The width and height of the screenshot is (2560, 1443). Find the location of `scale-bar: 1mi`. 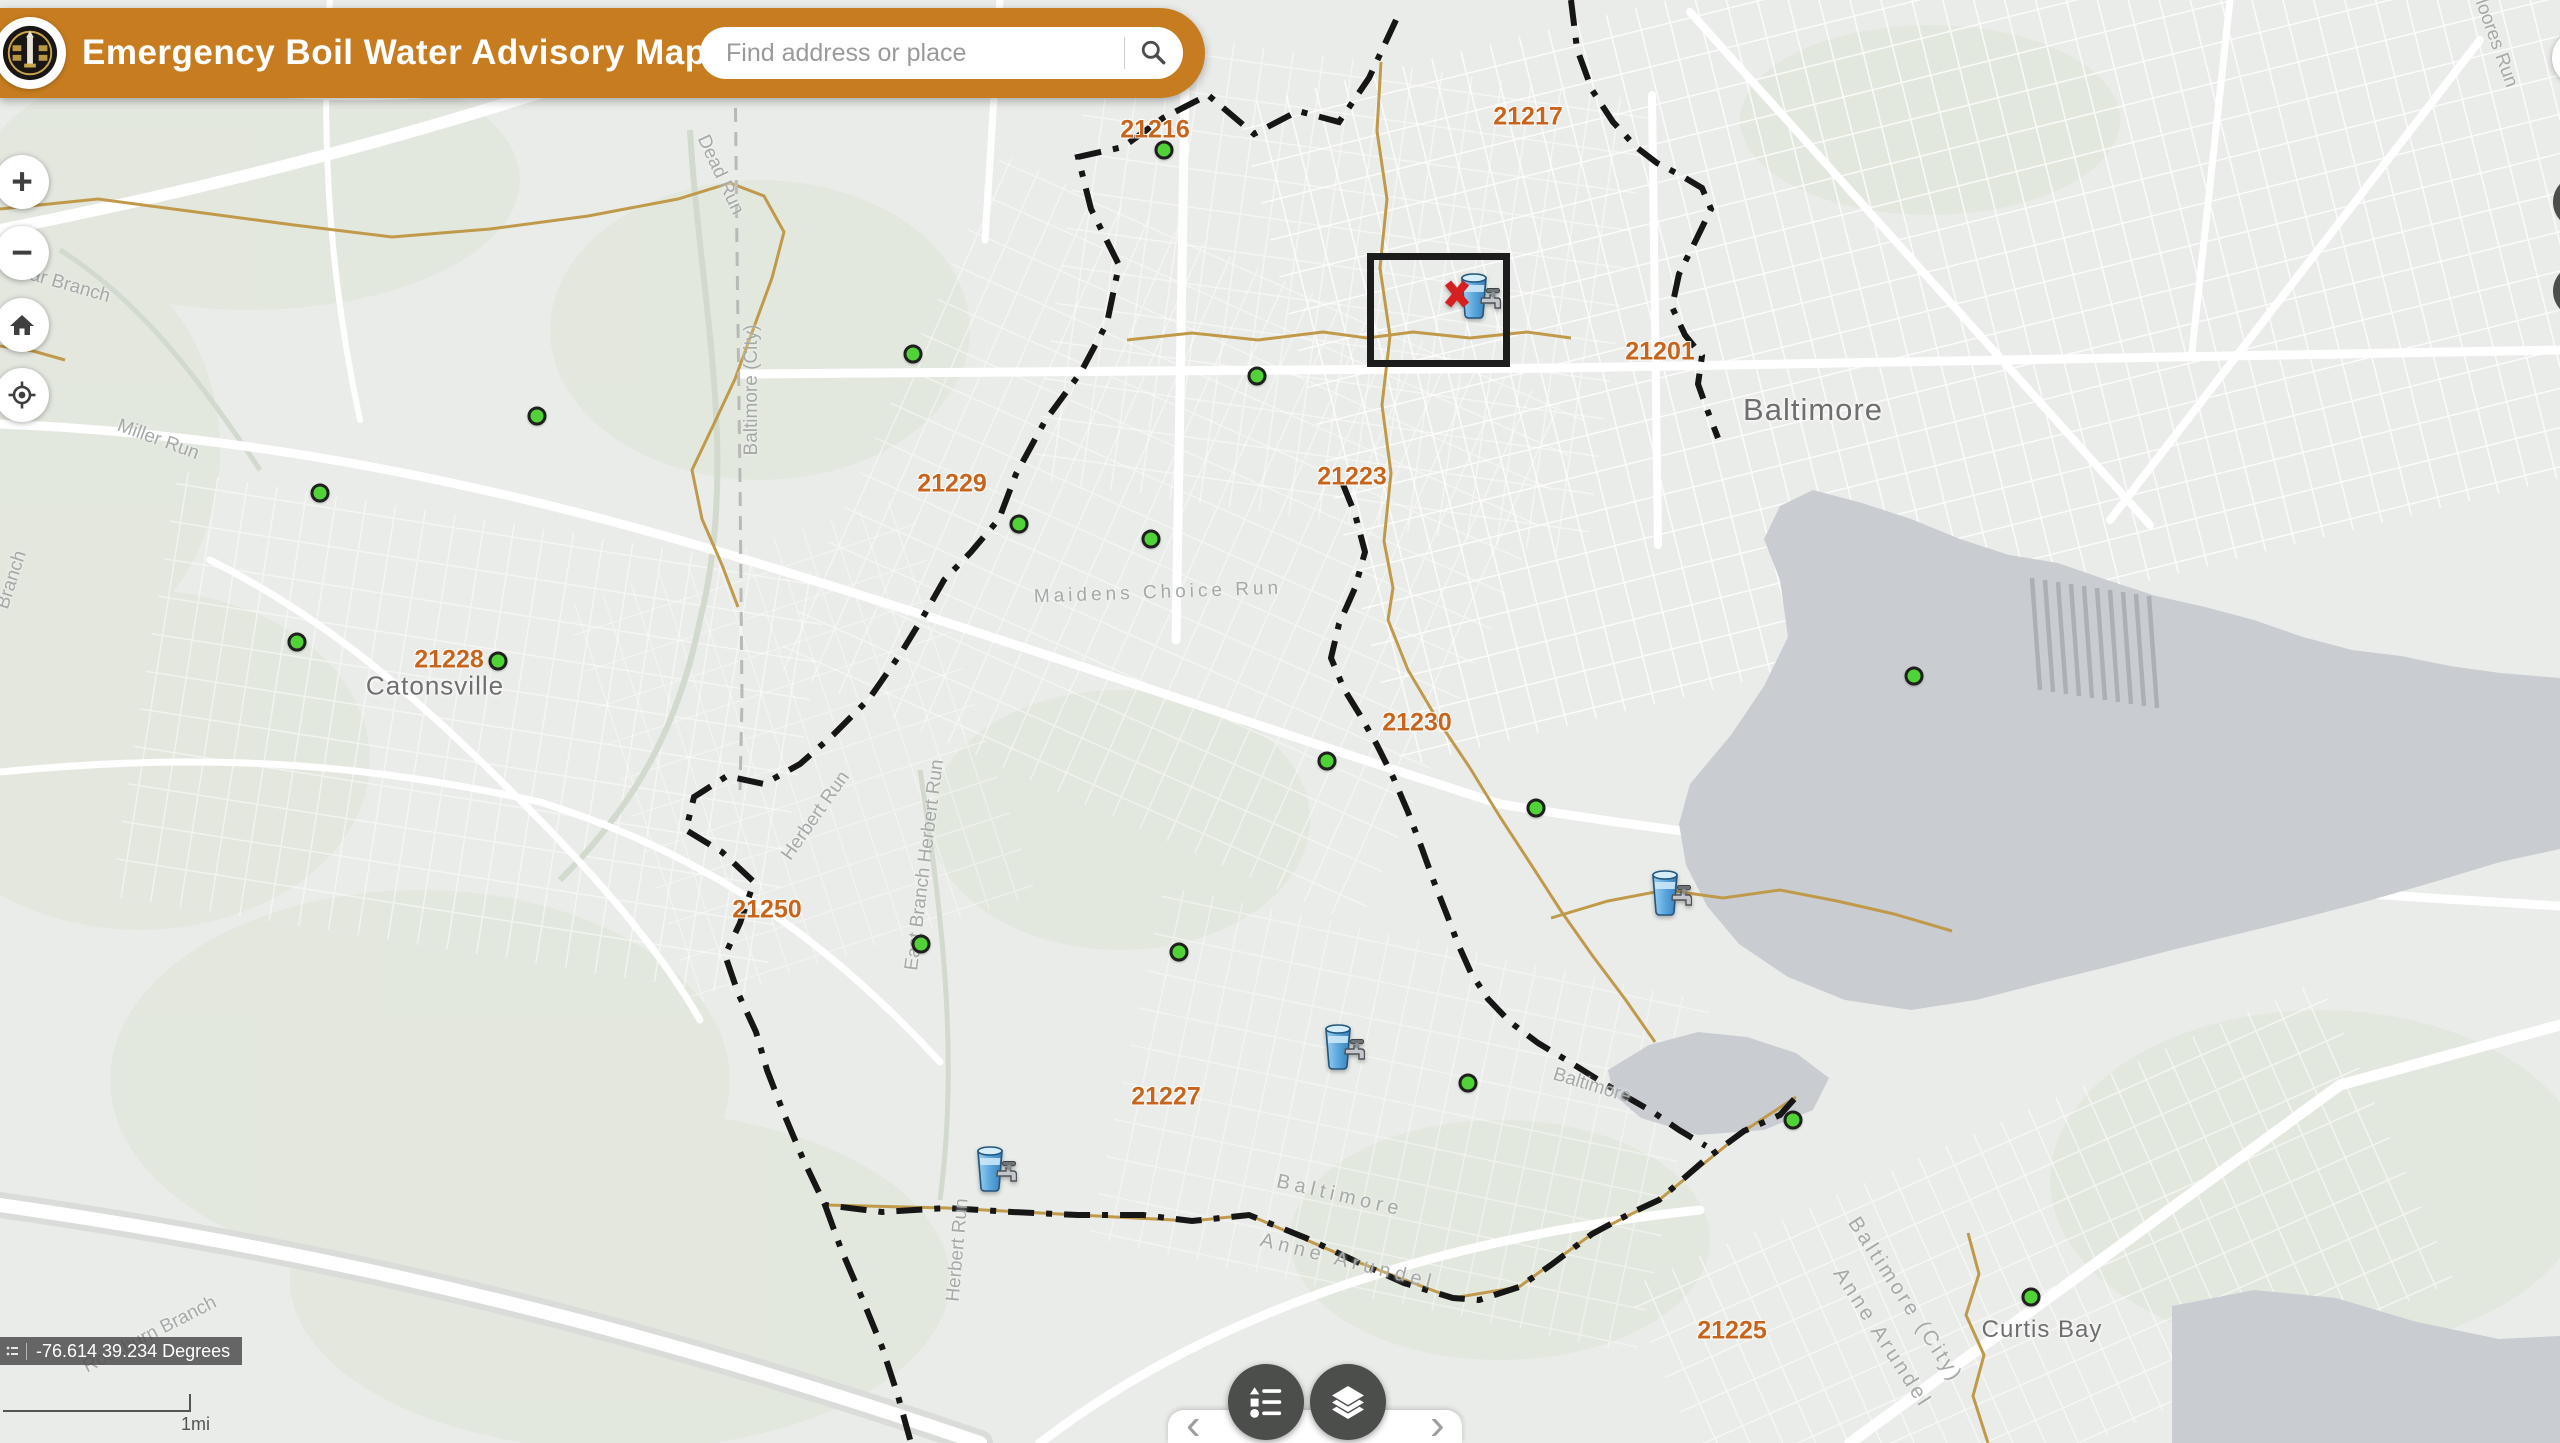

scale-bar: 1mi is located at coordinates (106, 1414).